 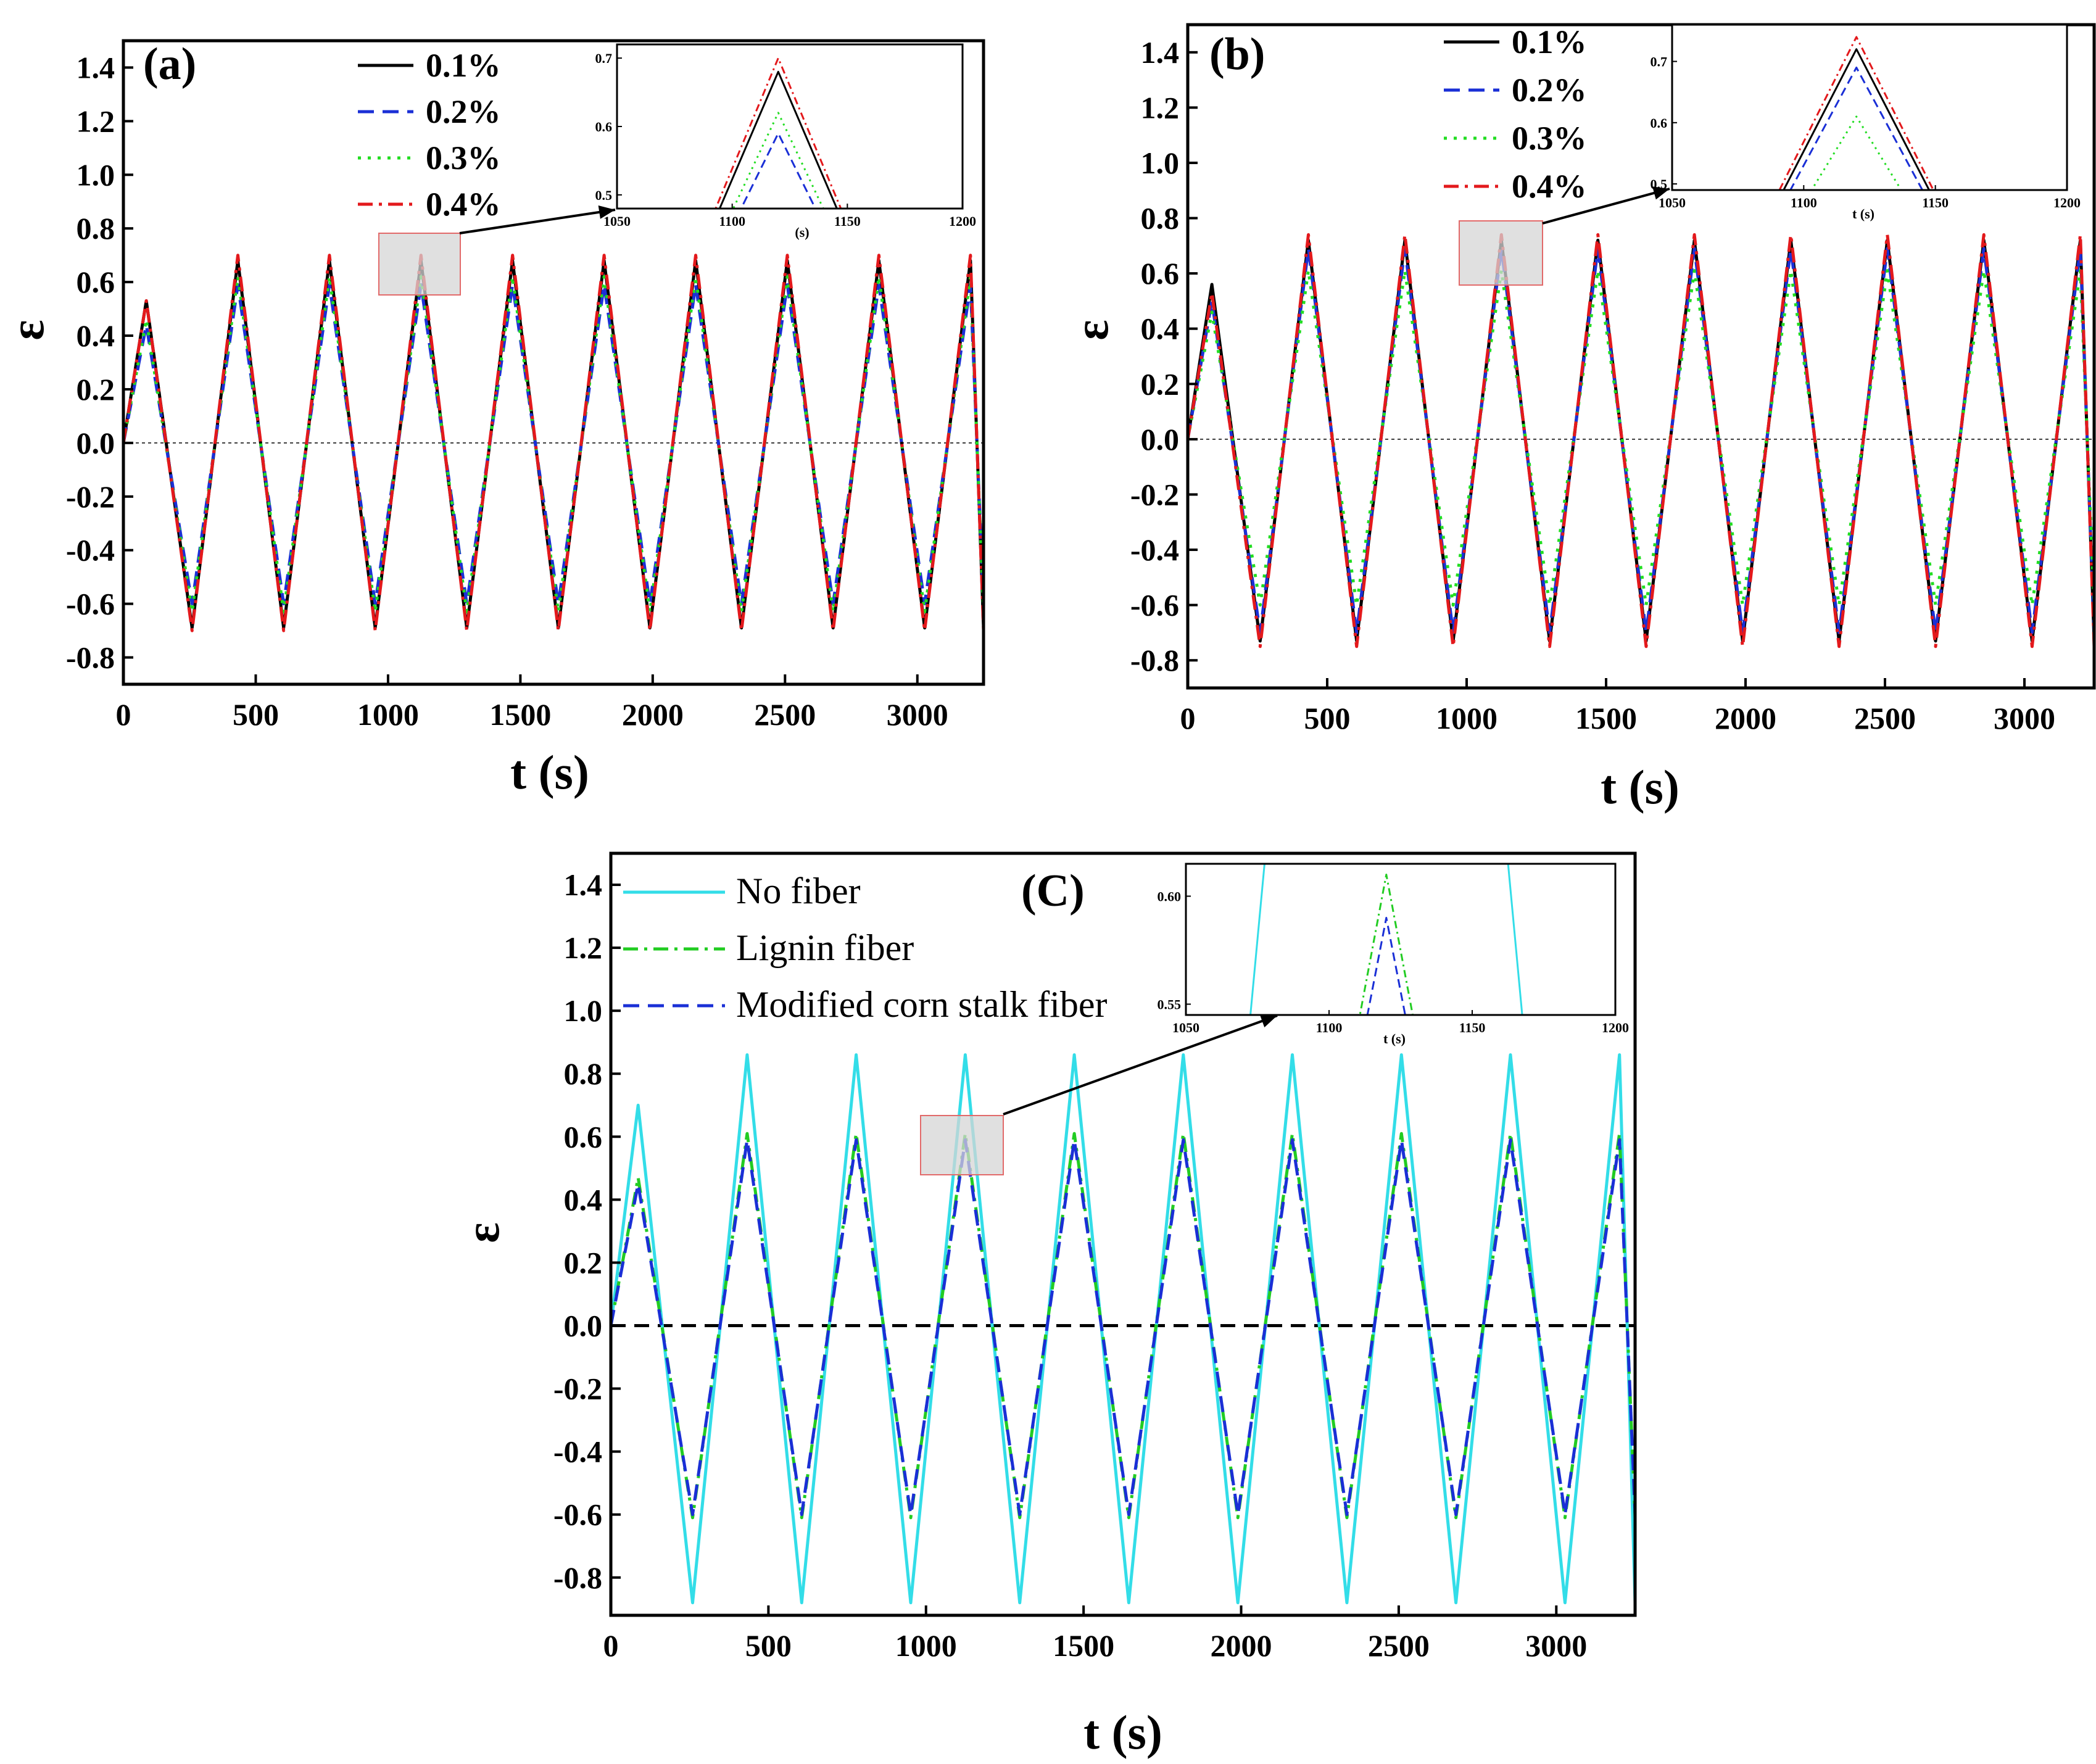 I want to click on inset: 1050 1100 1150 1200 0.55 0.60 t (s), so click(x=1393, y=954).